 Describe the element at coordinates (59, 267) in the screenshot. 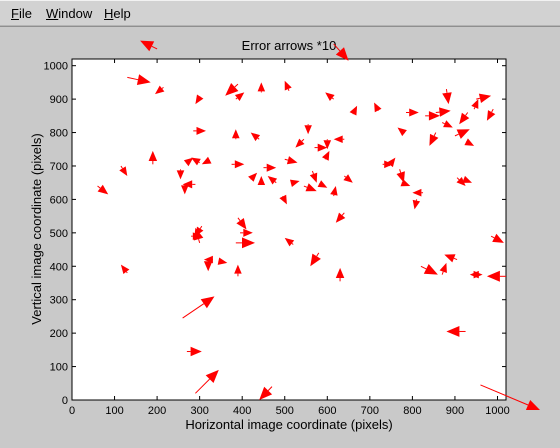

I see `y-tick-label: 400` at that location.